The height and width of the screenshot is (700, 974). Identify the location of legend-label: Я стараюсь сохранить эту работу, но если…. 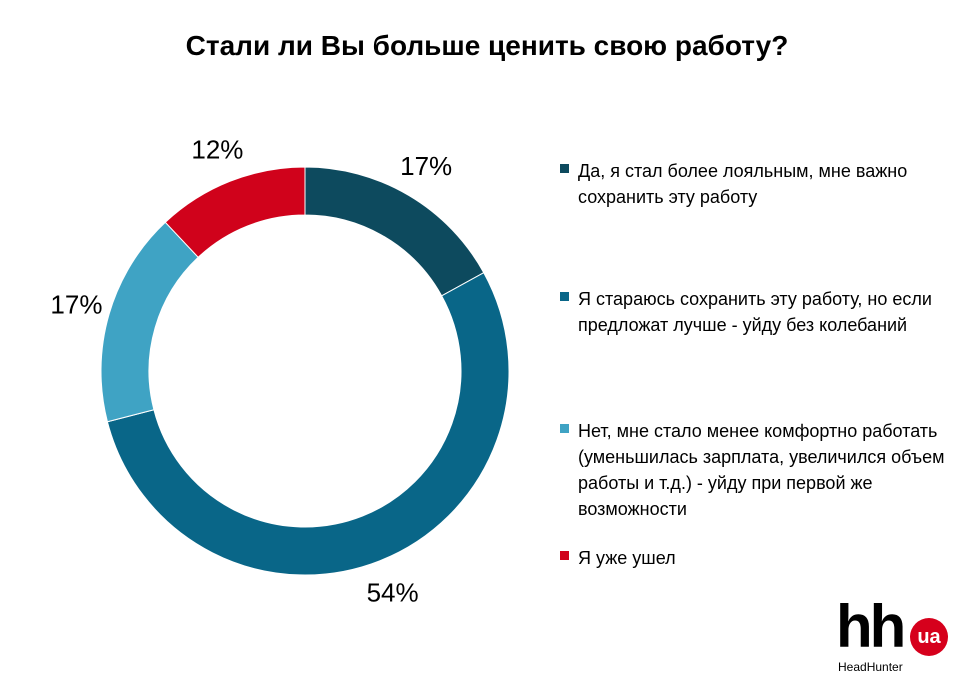
(755, 312).